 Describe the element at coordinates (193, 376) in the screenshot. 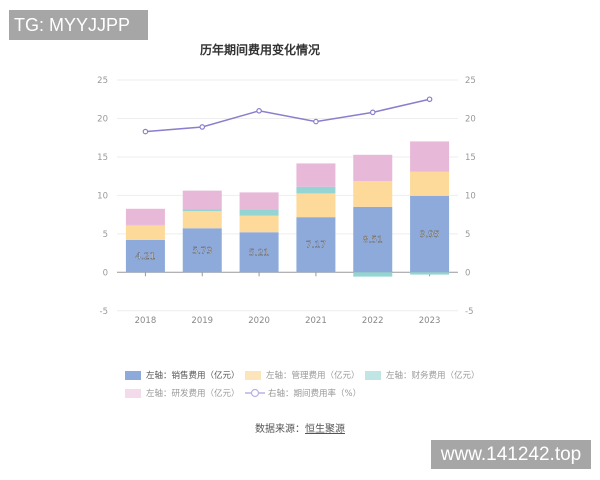

I see `legend-label: 左轴：销售费用（亿元）` at that location.